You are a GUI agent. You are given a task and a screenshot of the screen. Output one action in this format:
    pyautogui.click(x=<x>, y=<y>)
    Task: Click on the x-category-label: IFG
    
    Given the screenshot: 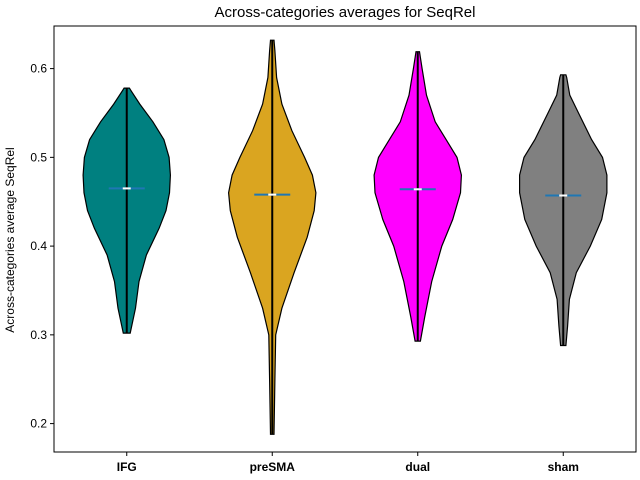 What is the action you would take?
    pyautogui.click(x=127, y=467)
    